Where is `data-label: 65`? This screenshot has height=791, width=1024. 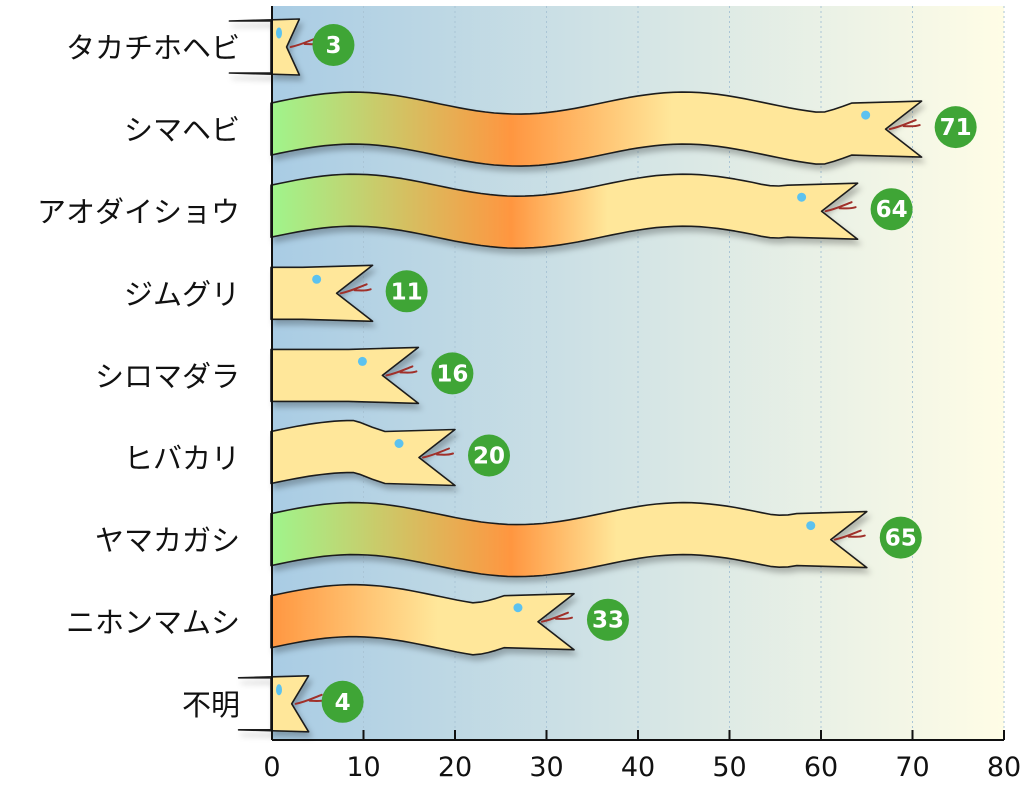
data-label: 65 is located at coordinates (901, 539).